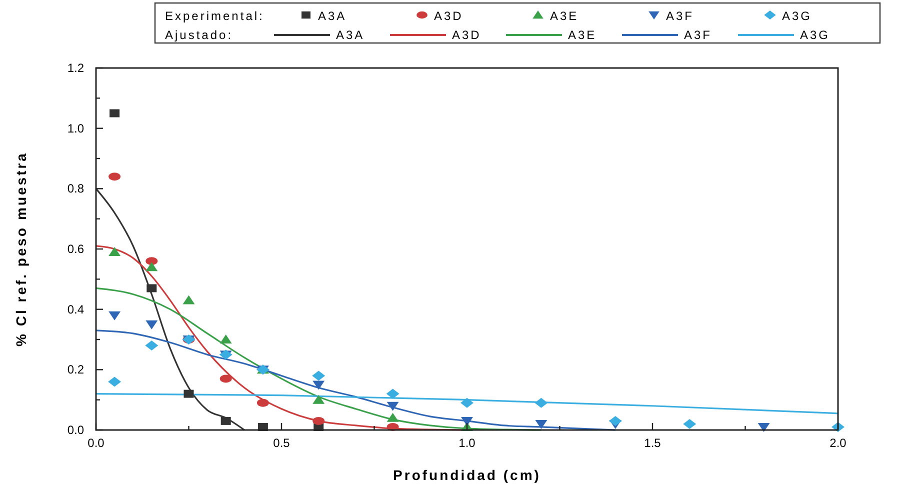 The image size is (909, 492). I want to click on x-axis-title: Profundidad (cm), so click(467, 475).